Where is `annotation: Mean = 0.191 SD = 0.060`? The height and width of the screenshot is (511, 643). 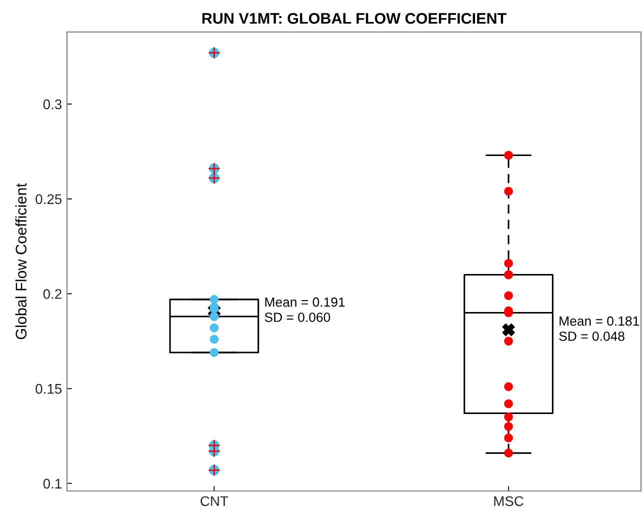
annotation: Mean = 0.191 SD = 0.060 is located at coordinates (304, 309).